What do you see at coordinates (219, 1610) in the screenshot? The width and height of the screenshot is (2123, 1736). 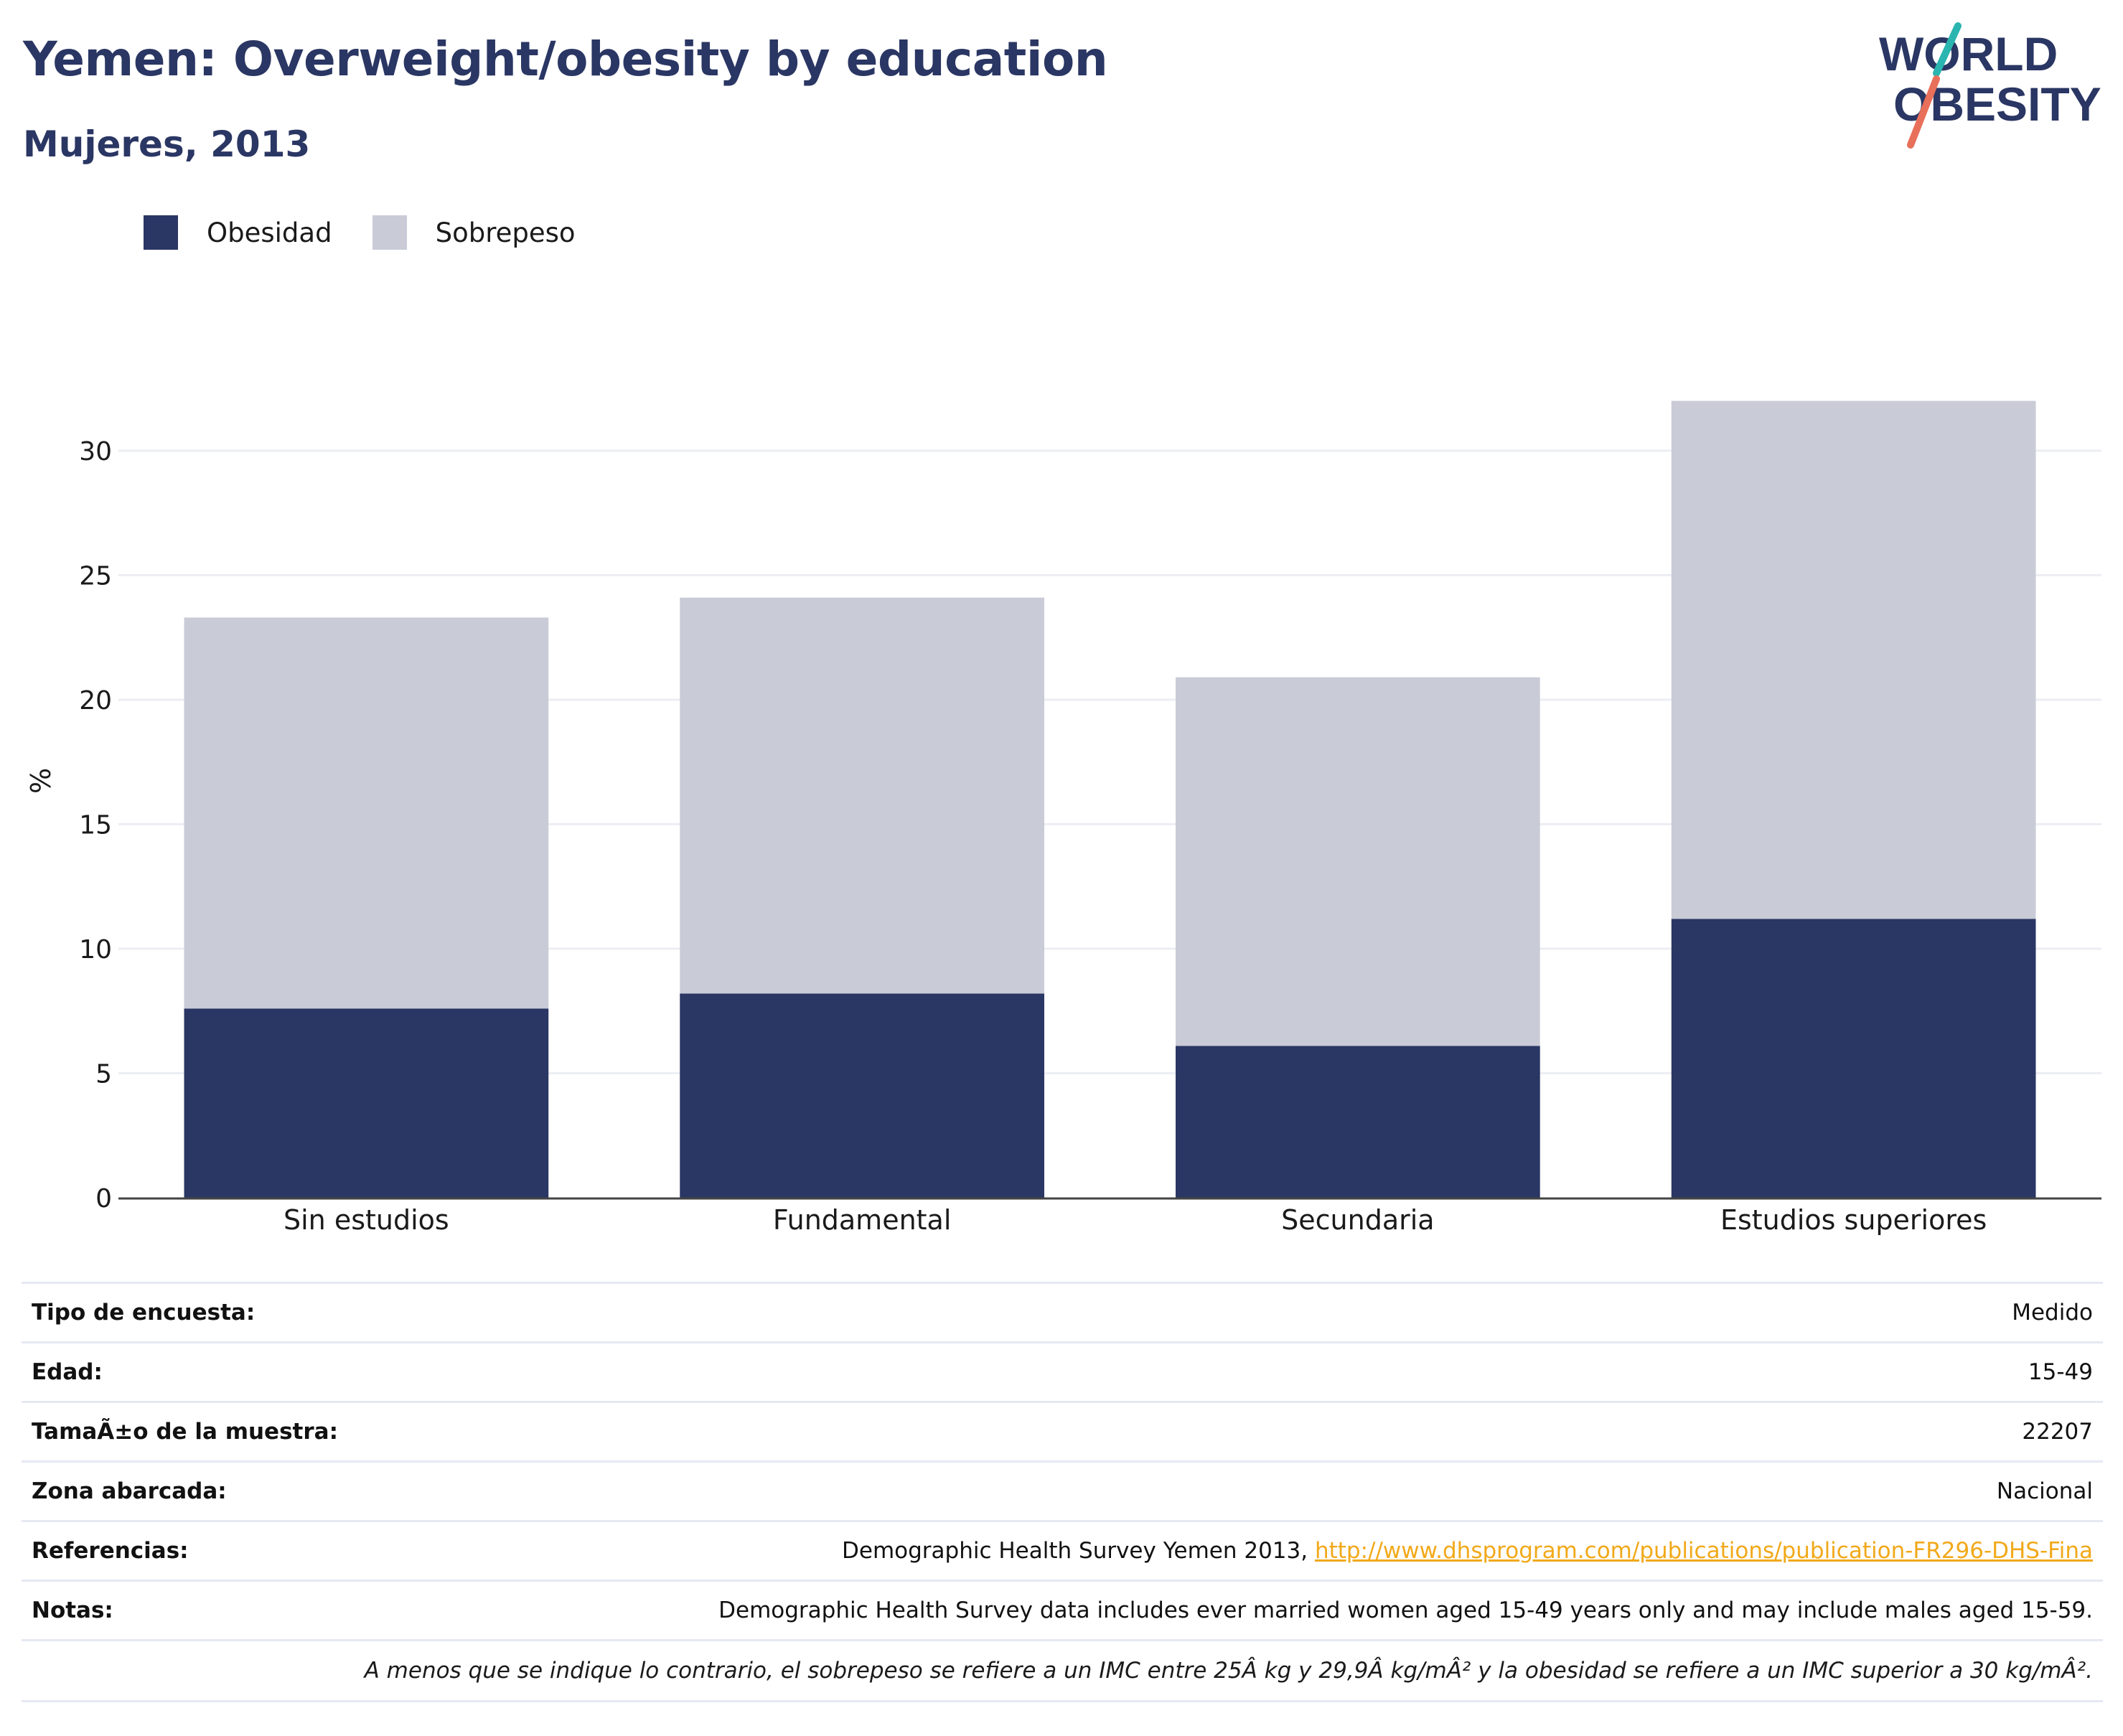 I see `info-key: Notas:` at bounding box center [219, 1610].